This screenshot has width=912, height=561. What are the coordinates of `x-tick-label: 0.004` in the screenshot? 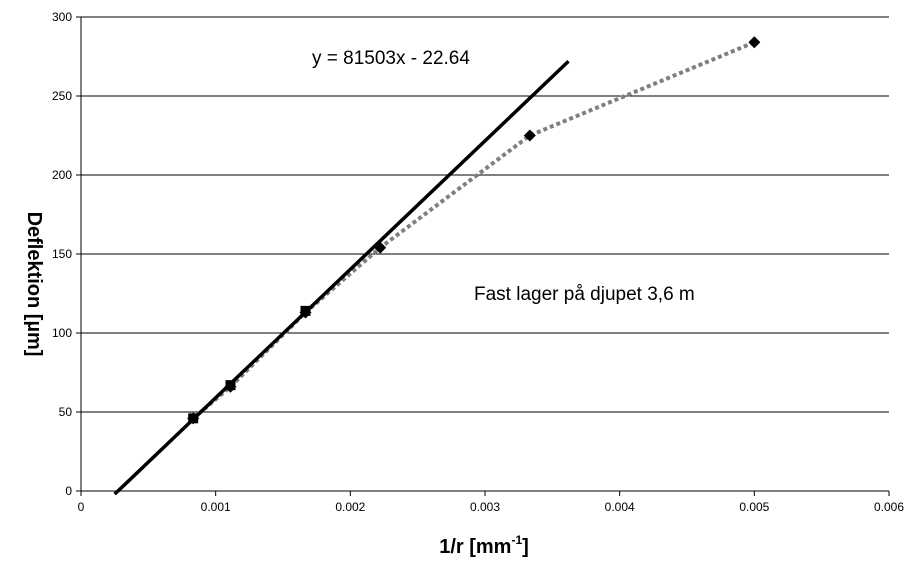 It's located at (620, 507).